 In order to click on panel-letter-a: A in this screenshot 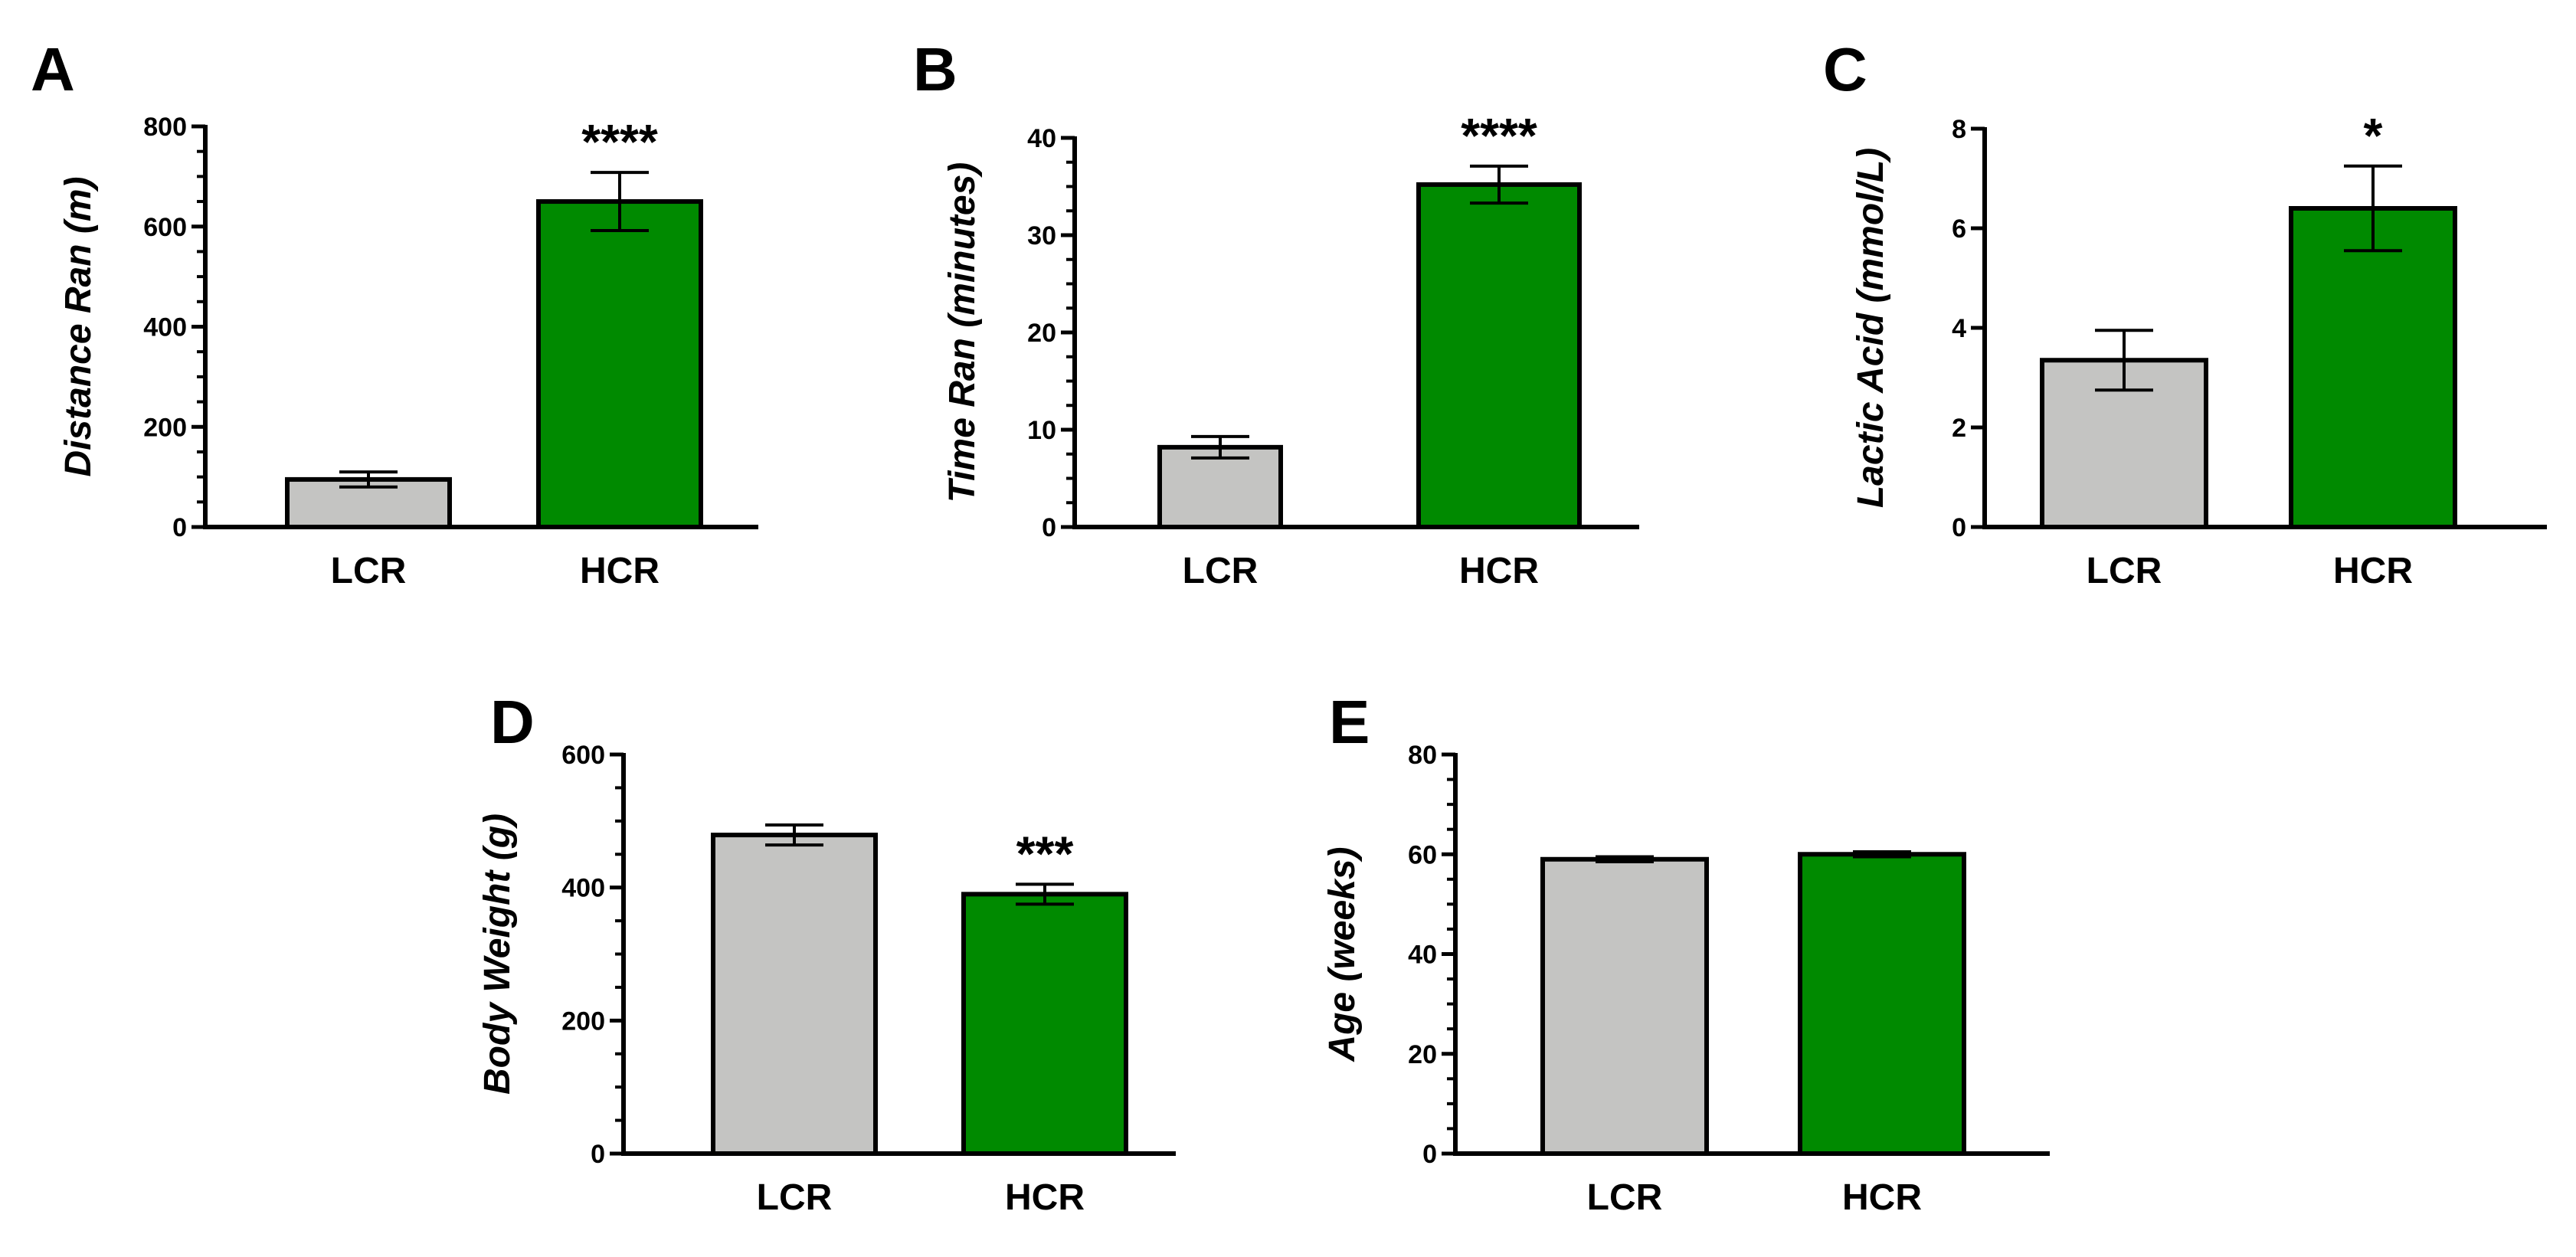, I will do `click(53, 69)`.